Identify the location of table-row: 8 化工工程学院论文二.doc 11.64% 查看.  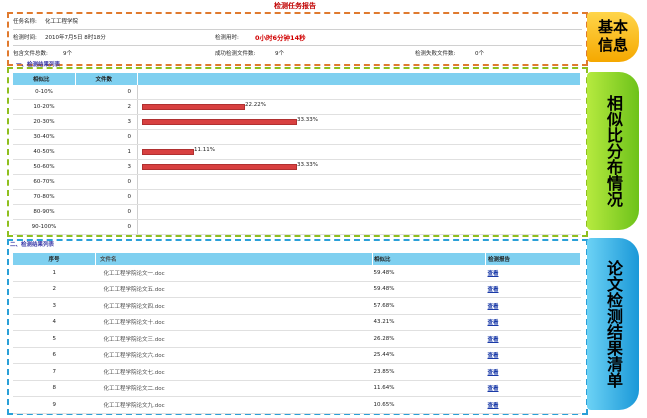
(297, 388).